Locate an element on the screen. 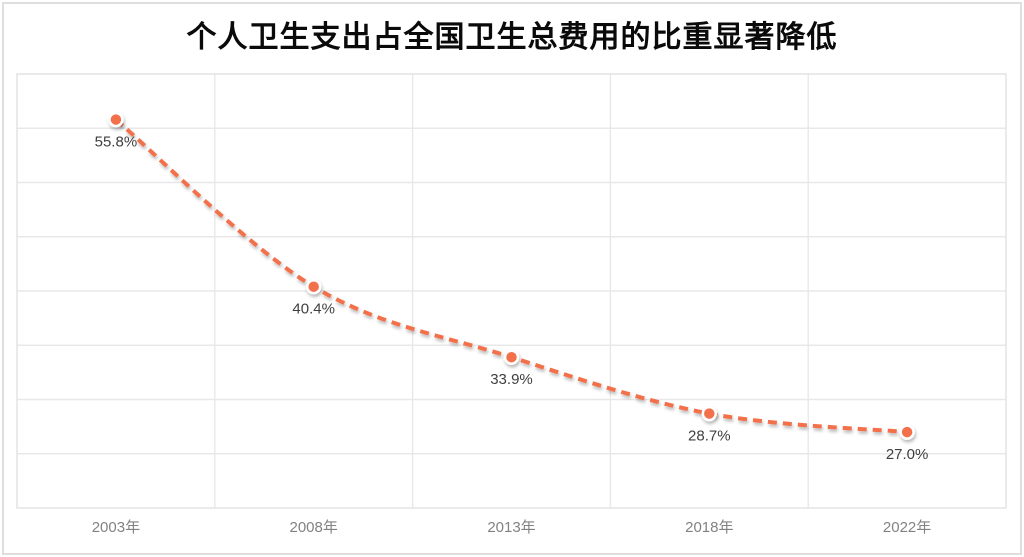  chart-title: 个人卫生支出占全国卫生总费用的比重显著降低 is located at coordinates (512, 37).